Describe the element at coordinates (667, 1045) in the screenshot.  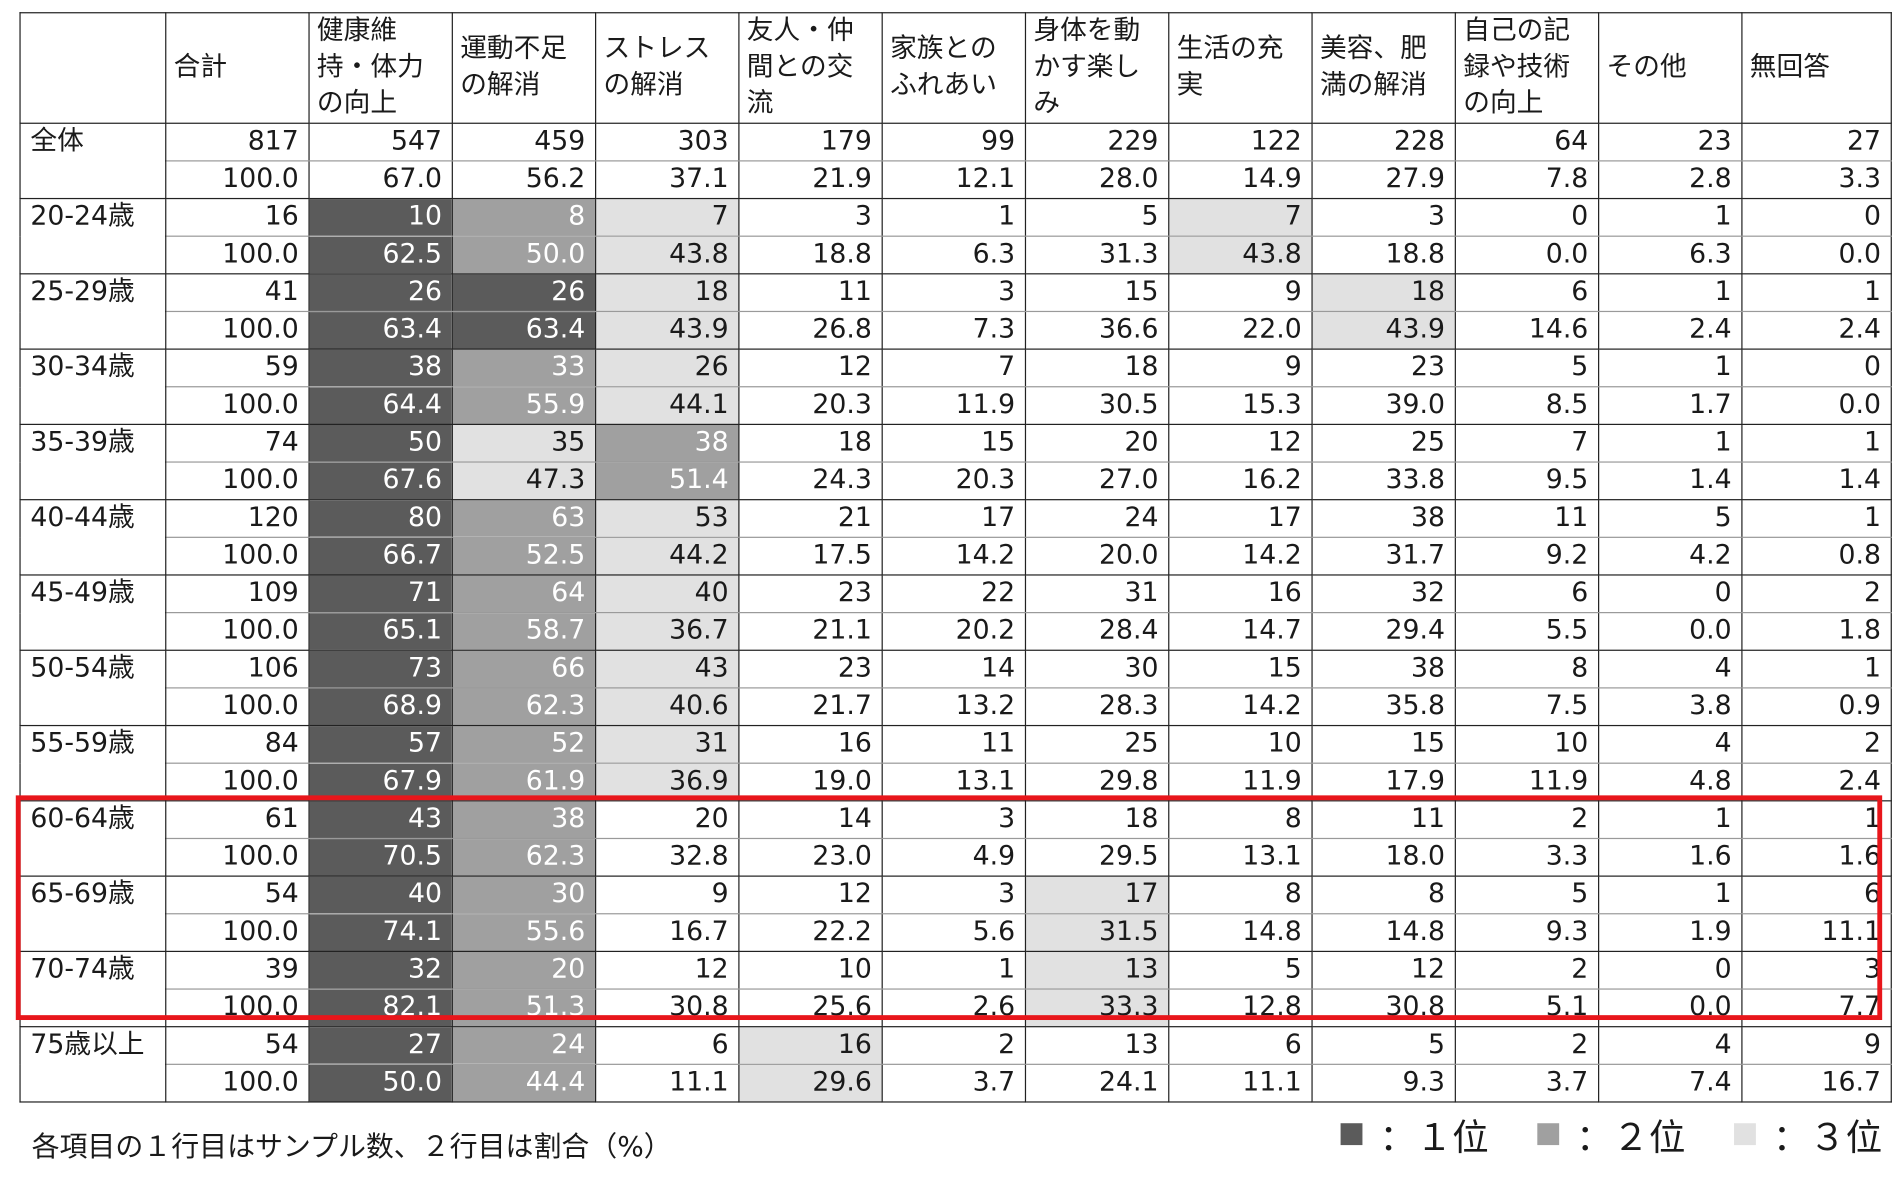
I see `count-cell: 6` at that location.